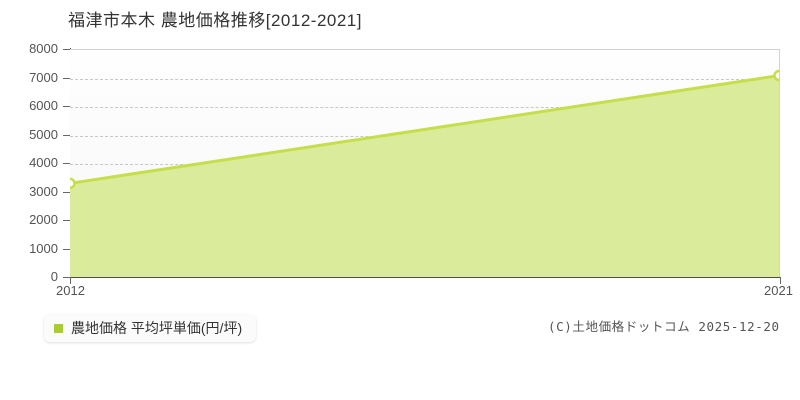 This screenshot has width=800, height=400. Describe the element at coordinates (777, 75) in the screenshot. I see `data-point-2021` at that location.